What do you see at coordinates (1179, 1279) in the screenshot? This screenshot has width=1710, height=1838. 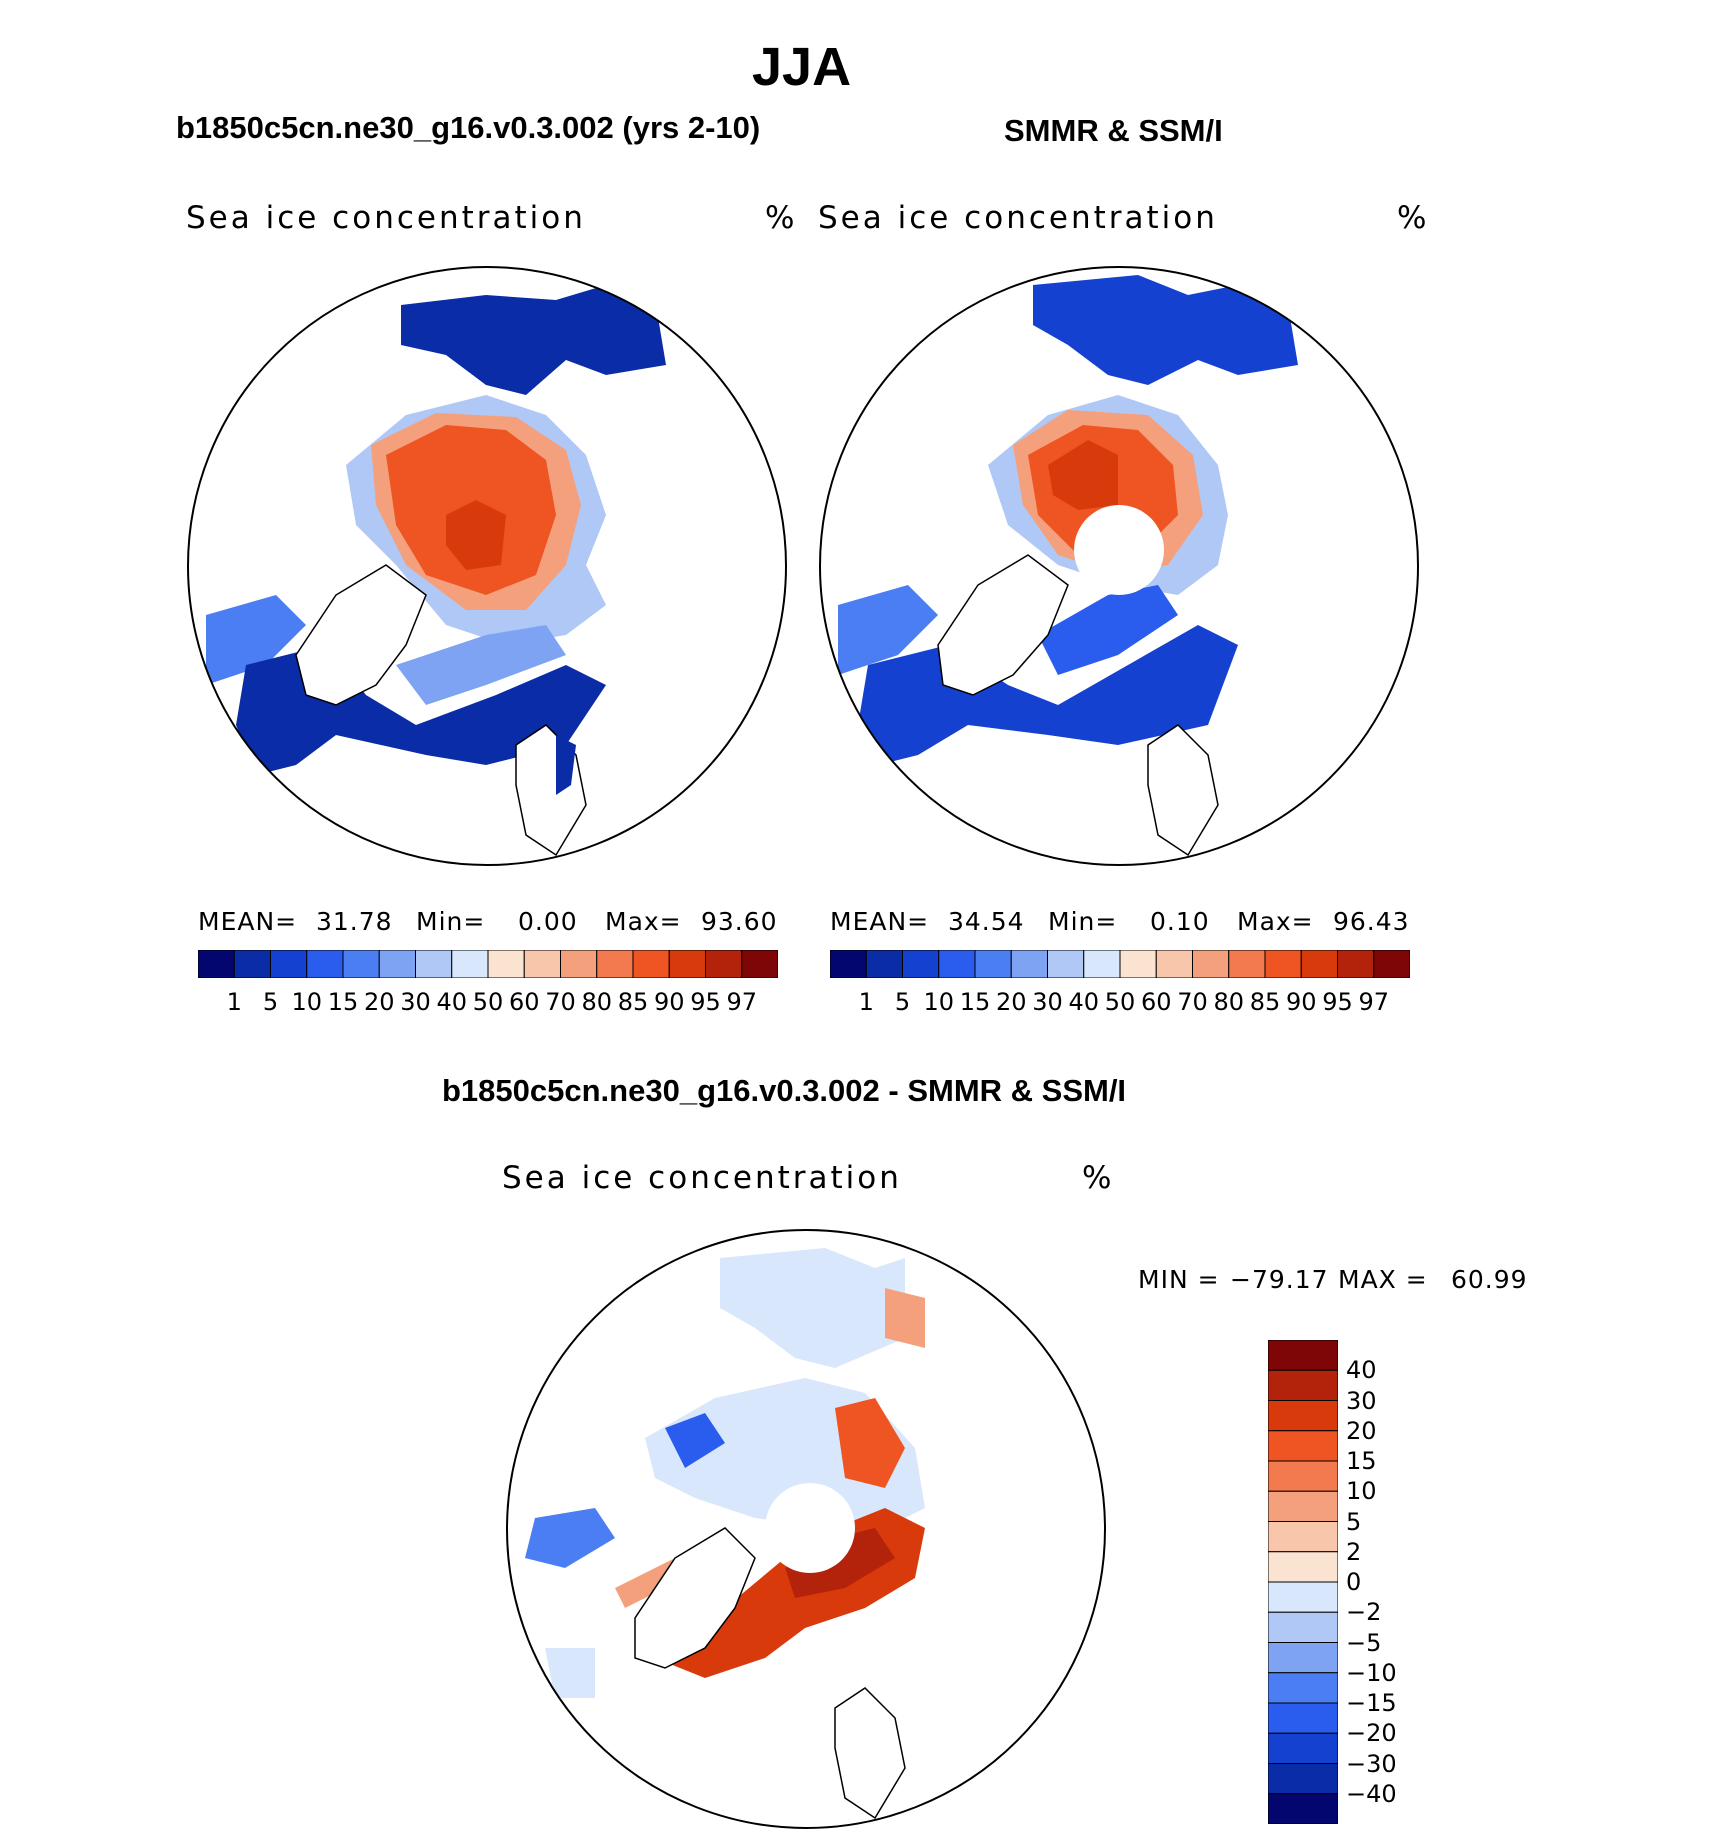 I see `diff-min-label: MIN =` at bounding box center [1179, 1279].